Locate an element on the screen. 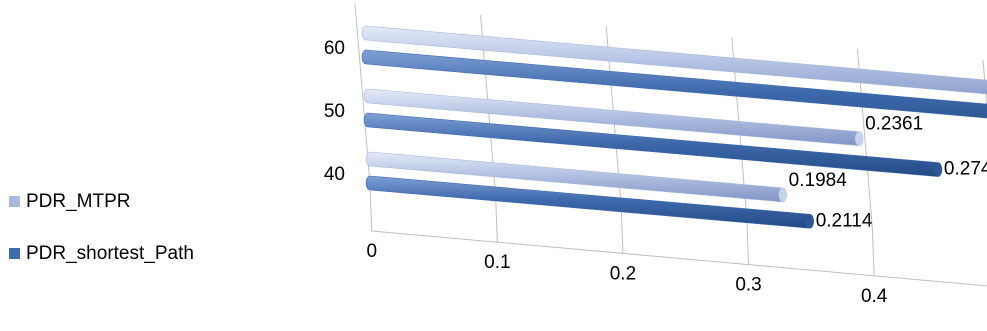 This screenshot has width=987, height=331. data-label: 0.2114 is located at coordinates (844, 220).